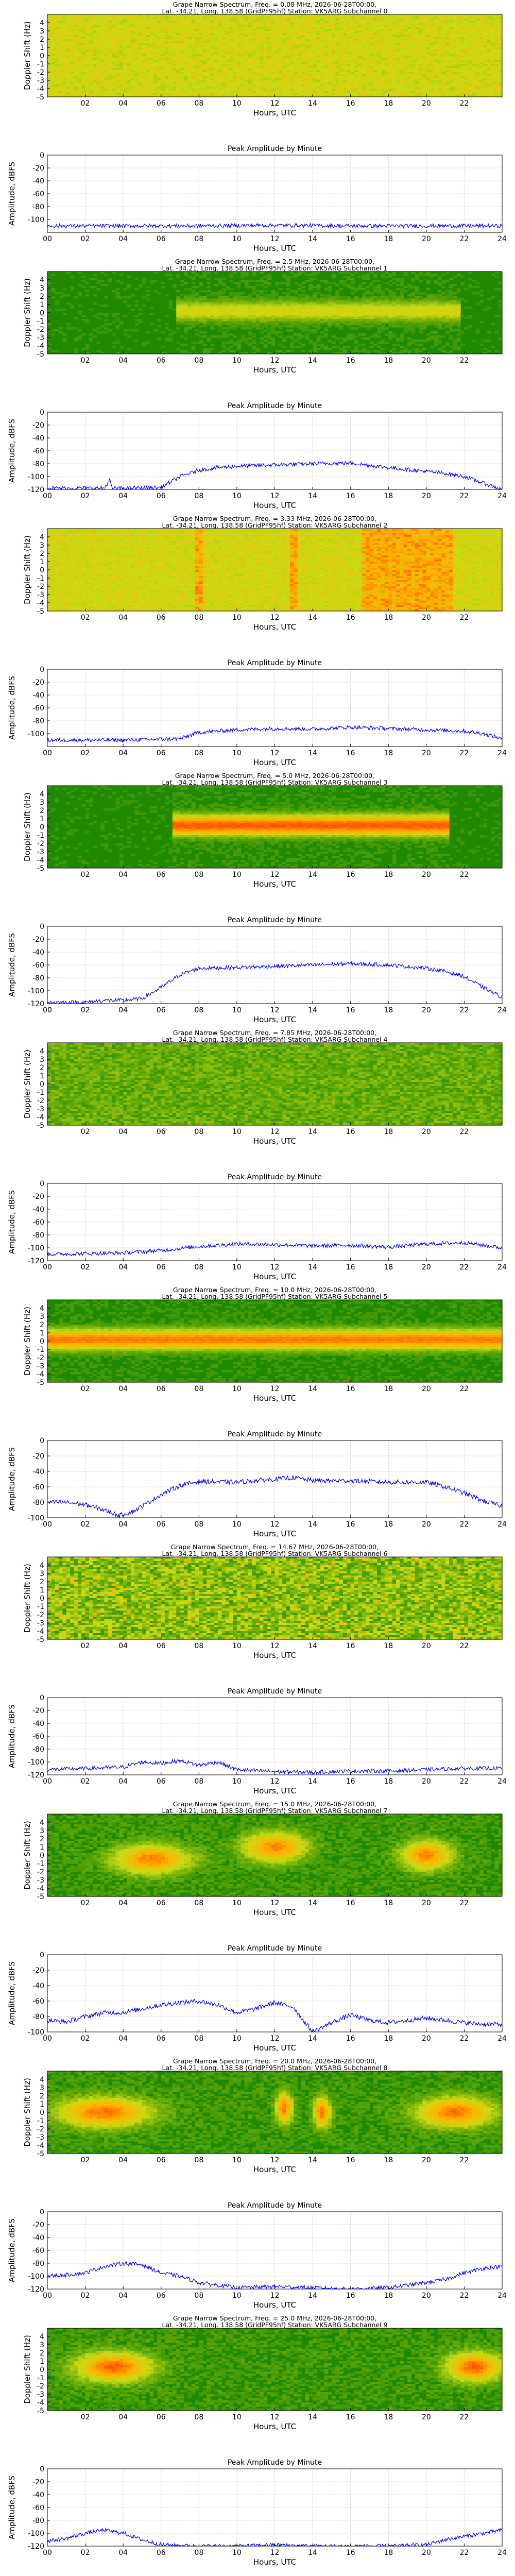 The image size is (515, 2576). I want to click on x-tick-label: 10, so click(237, 239).